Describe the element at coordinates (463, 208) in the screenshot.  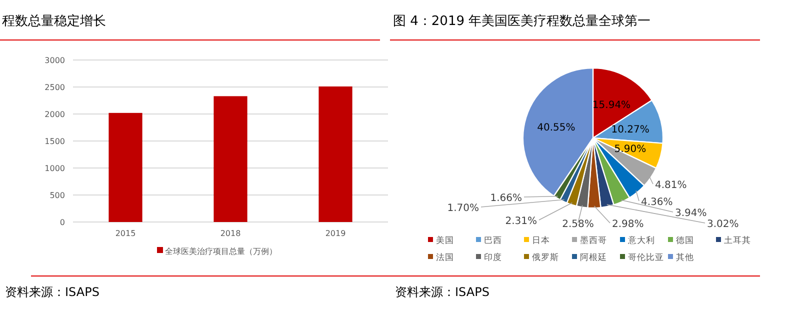
I see `data-label: 1.70%` at that location.